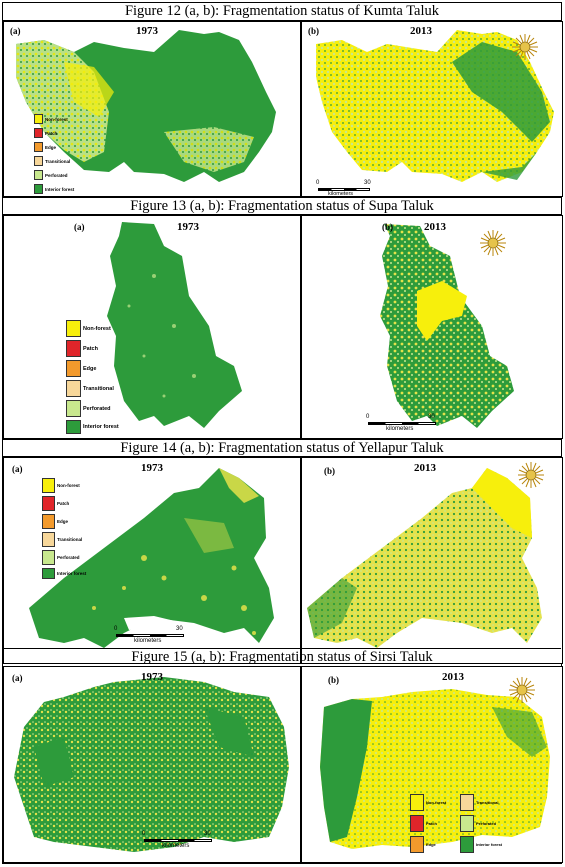 The width and height of the screenshot is (565, 867). I want to click on figure-14b-panel: (b) 2013, so click(432, 560).